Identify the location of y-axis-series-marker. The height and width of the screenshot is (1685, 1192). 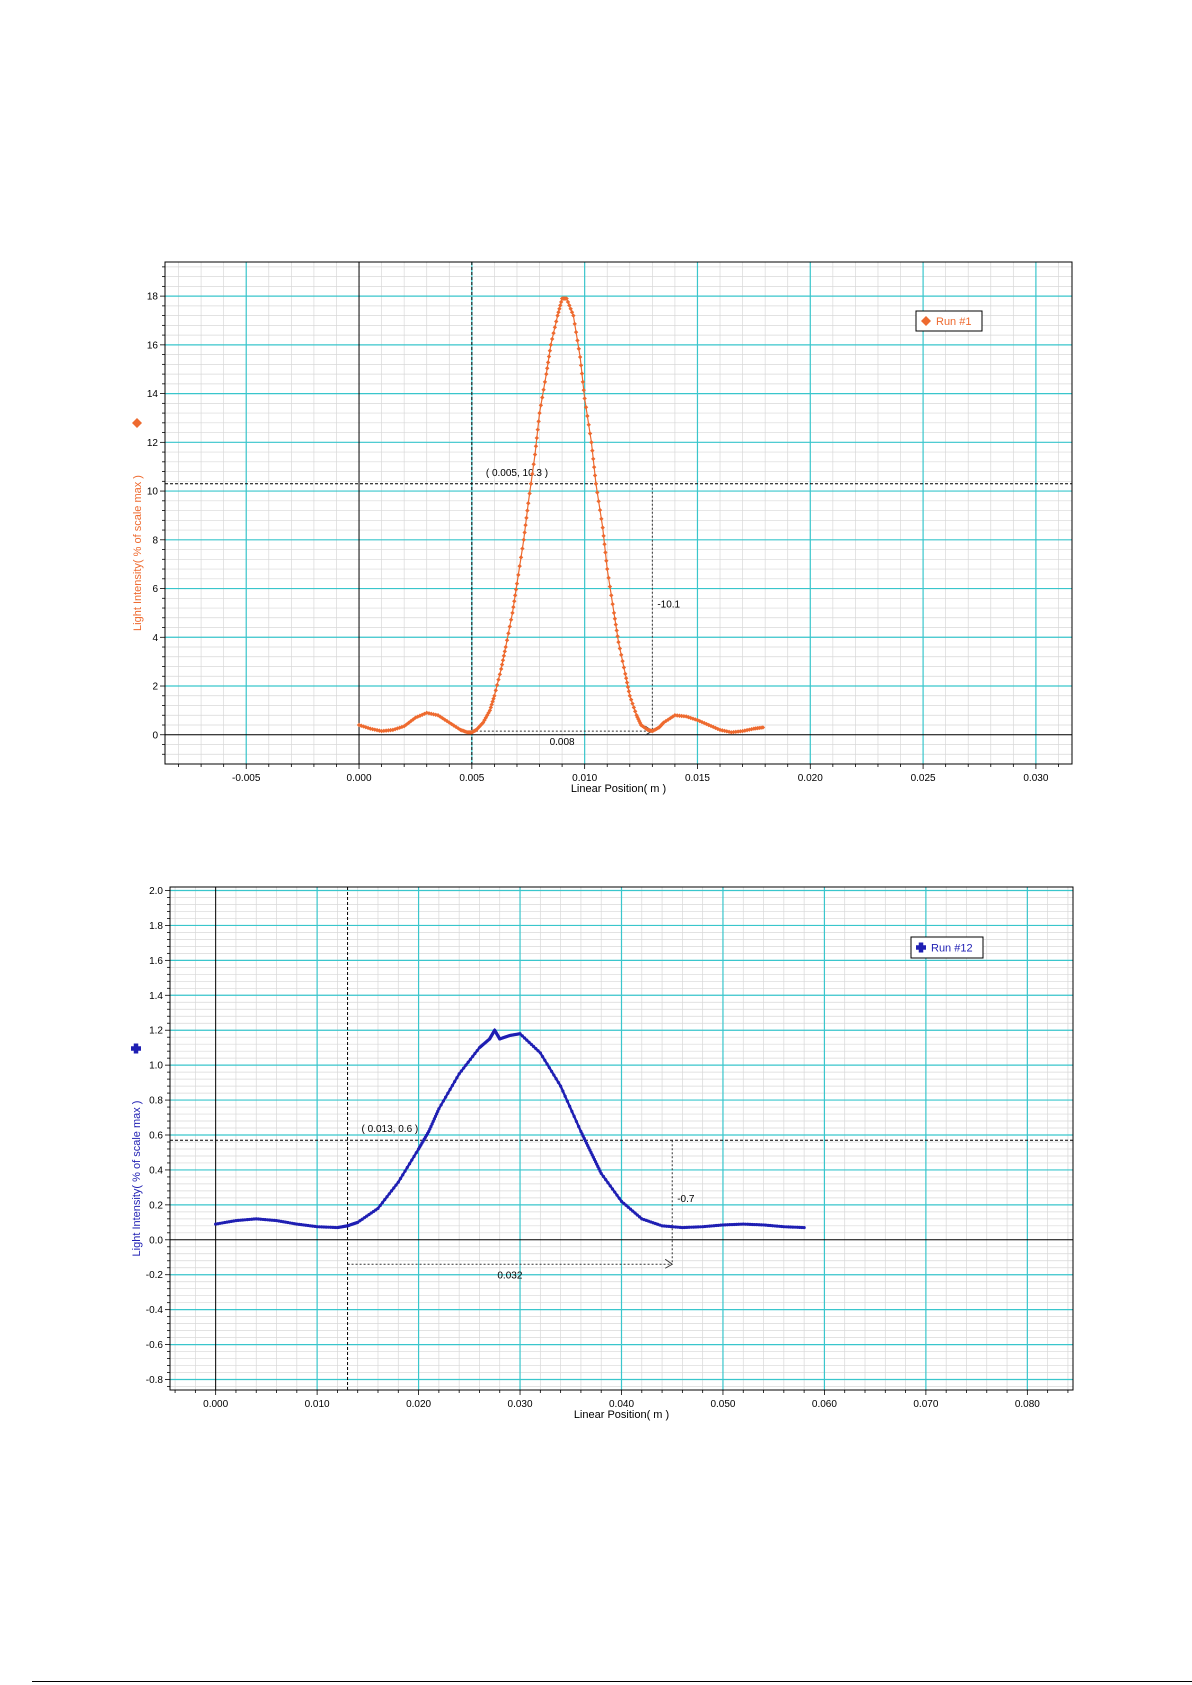
(136, 1048).